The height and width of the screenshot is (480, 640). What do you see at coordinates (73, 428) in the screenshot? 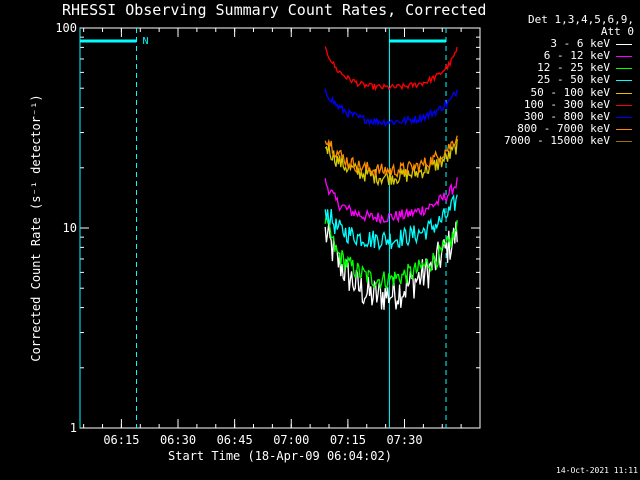
I see `y-tick-label: 1` at bounding box center [73, 428].